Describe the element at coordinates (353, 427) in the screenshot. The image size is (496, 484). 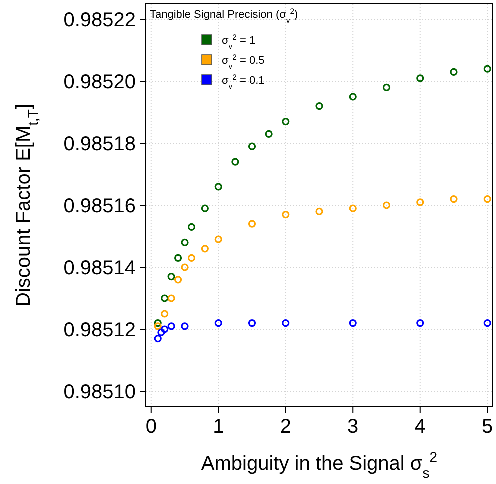
I see `x-tick-label: 3` at that location.